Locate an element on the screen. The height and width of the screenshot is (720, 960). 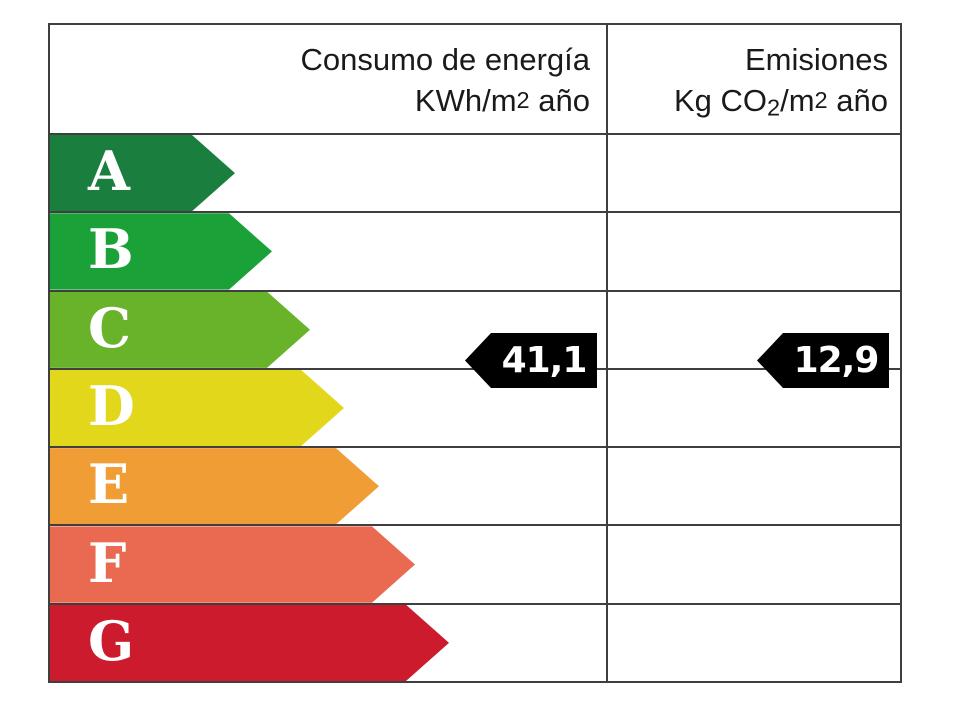
column-divider is located at coordinates (607, 353).